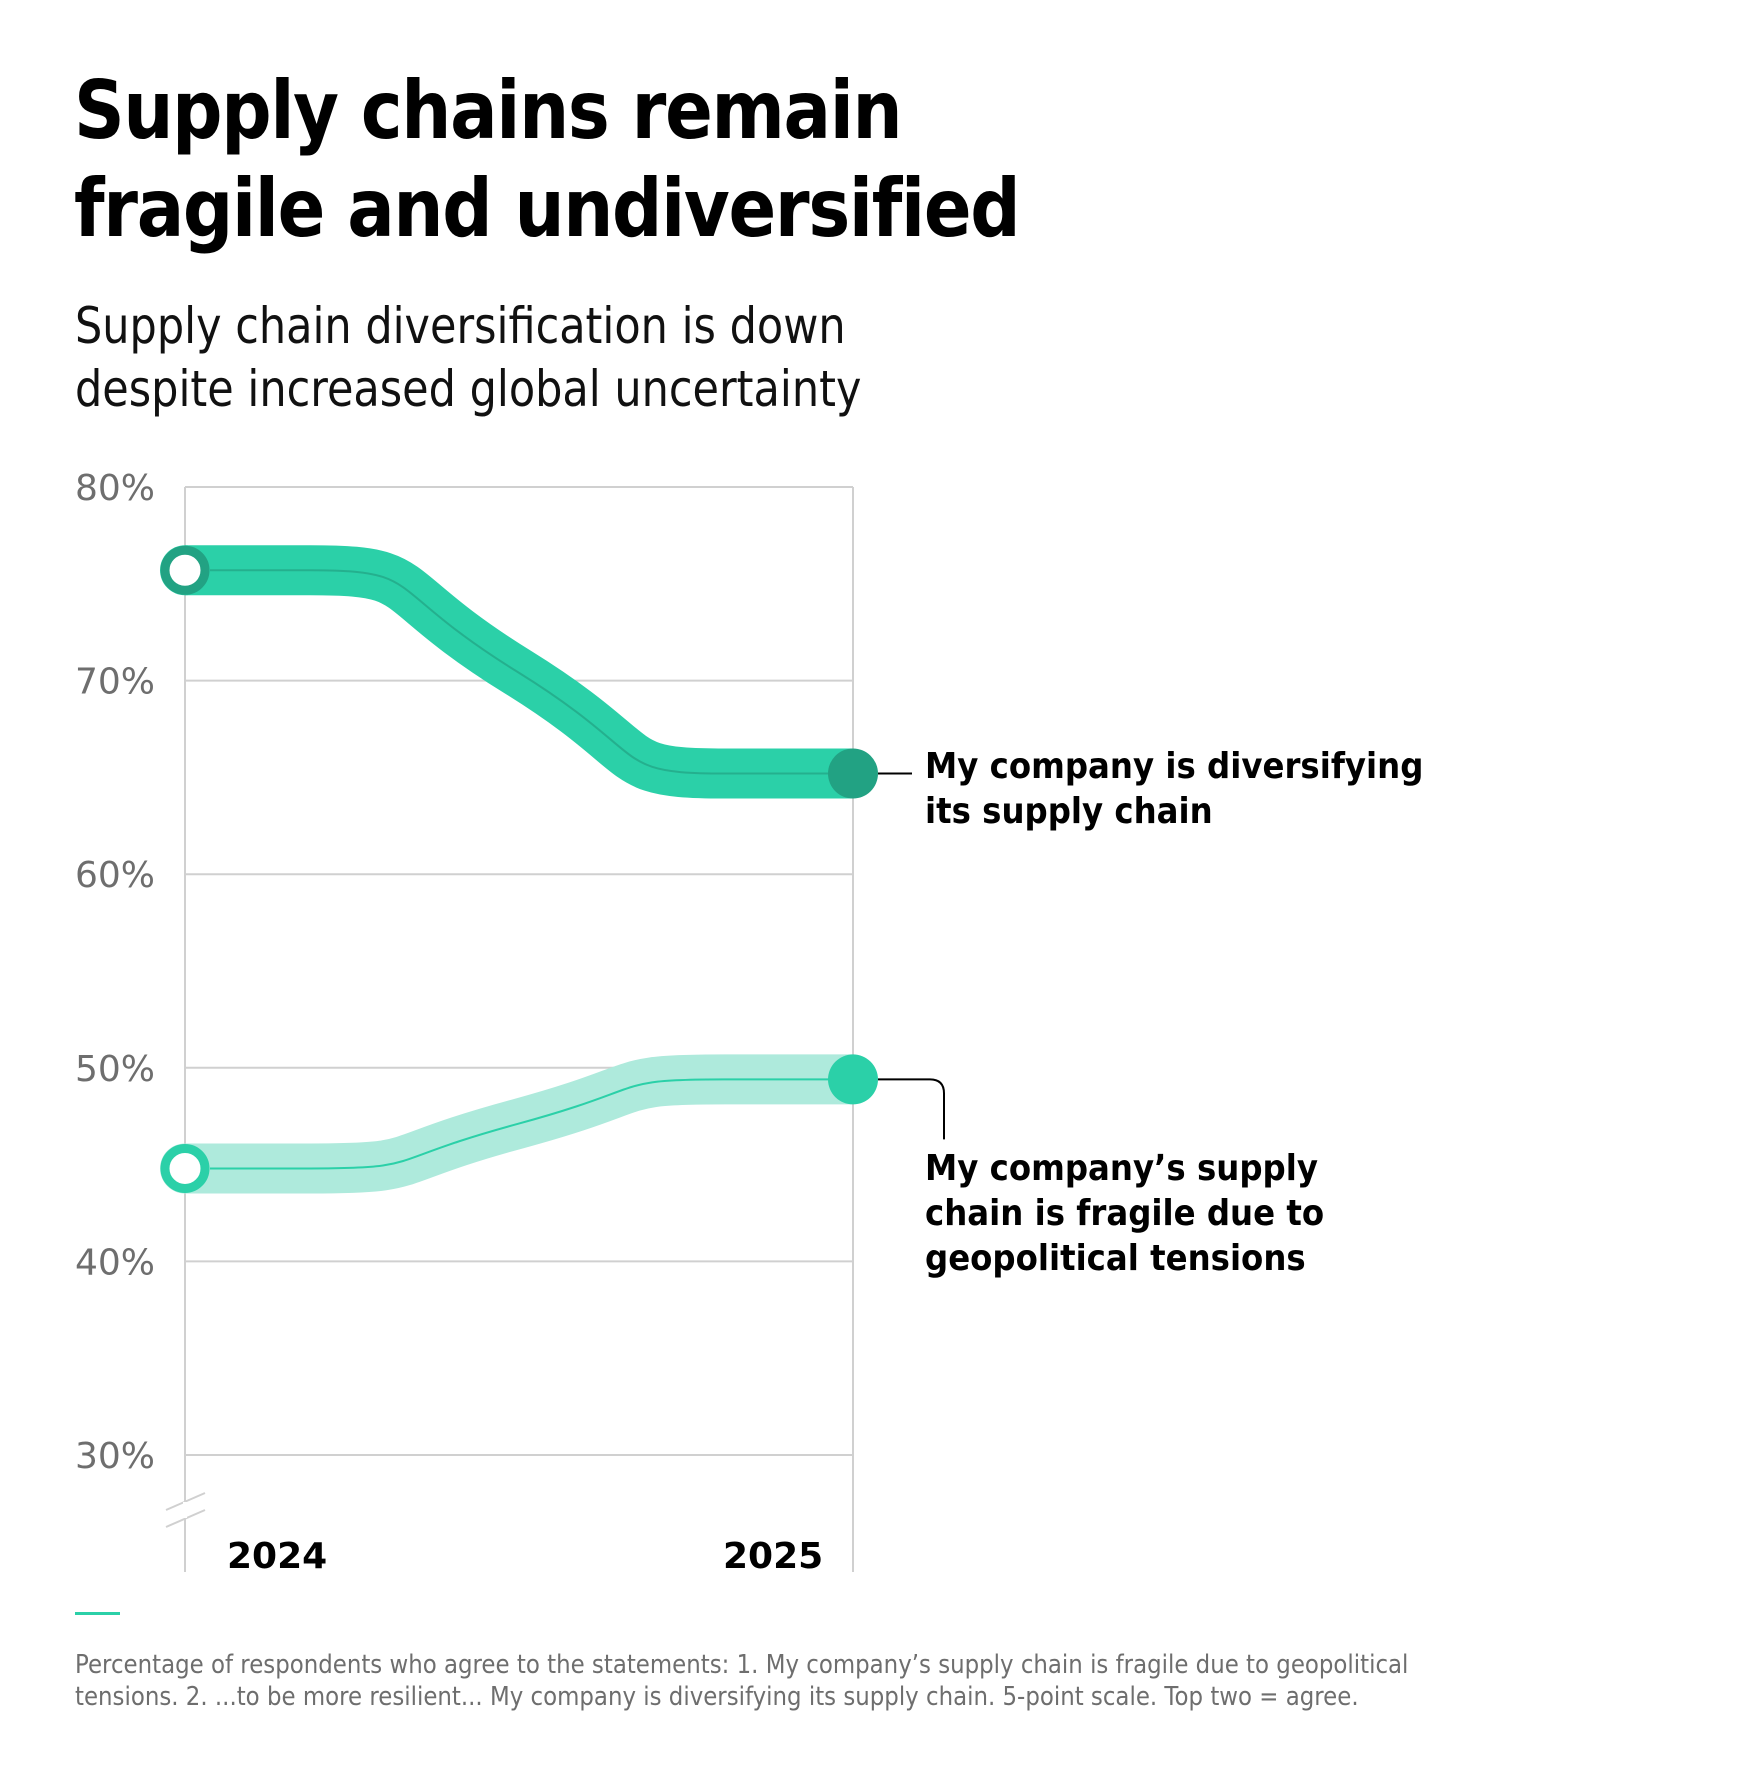 Image resolution: width=1763 pixels, height=1779 pixels. Describe the element at coordinates (519, 869) in the screenshot. I see `series` at that location.